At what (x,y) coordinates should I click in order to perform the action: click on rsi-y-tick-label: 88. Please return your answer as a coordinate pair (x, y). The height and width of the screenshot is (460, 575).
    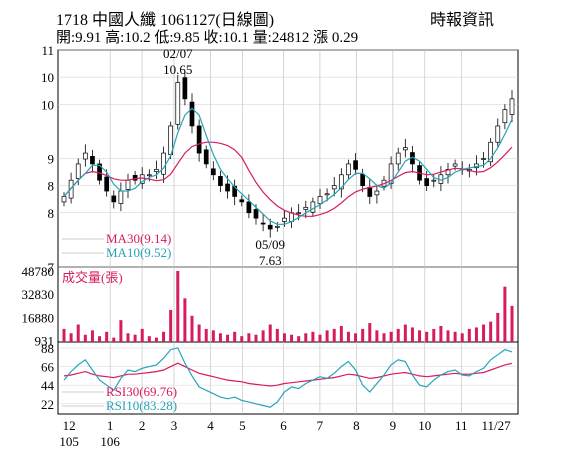
    Looking at the image, I should click on (47, 348).